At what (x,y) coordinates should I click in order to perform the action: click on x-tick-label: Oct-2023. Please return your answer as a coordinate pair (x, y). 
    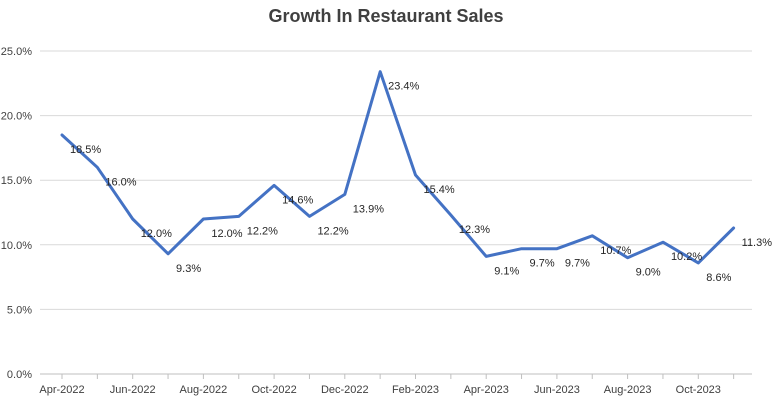
    Looking at the image, I should click on (698, 390).